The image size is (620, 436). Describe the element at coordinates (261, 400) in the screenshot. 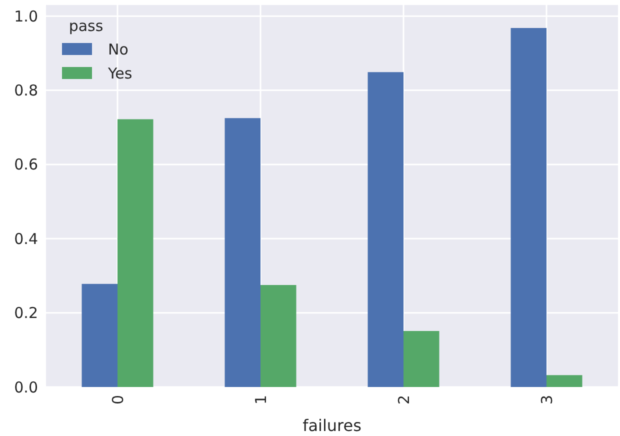

I see `x-tick-label: 1` at that location.